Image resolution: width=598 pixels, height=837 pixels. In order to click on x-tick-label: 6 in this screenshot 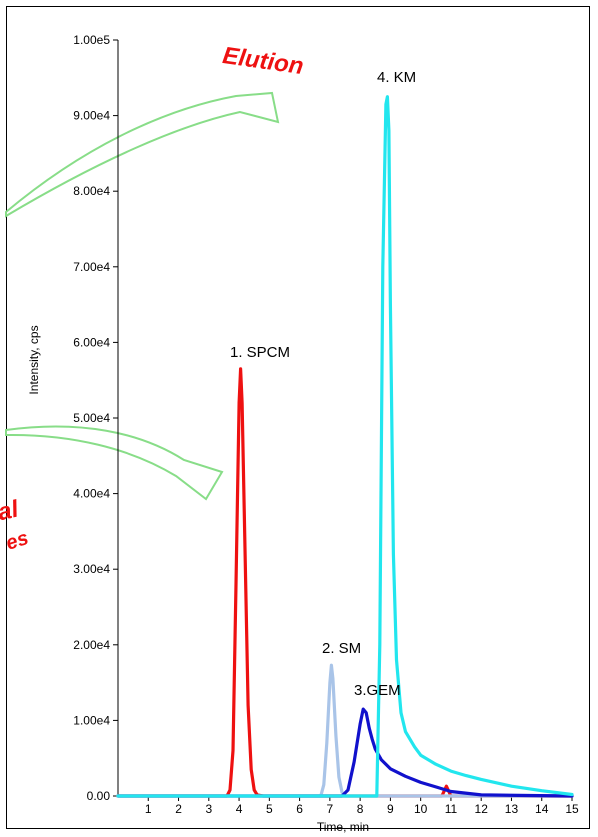, I will do `click(299, 809)`.